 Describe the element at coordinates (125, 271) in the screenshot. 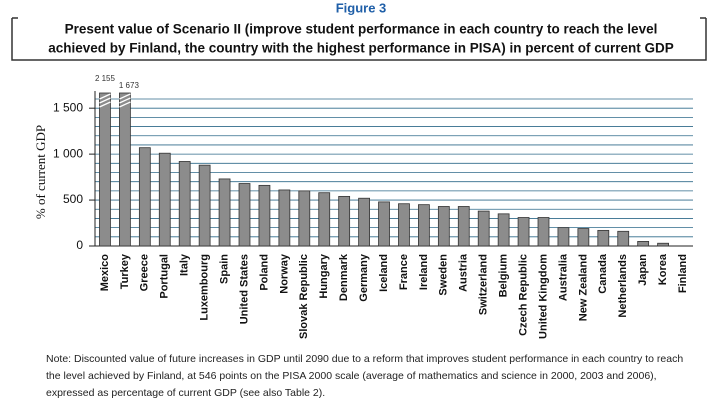

I see `x-tick-label: Turkey` at that location.